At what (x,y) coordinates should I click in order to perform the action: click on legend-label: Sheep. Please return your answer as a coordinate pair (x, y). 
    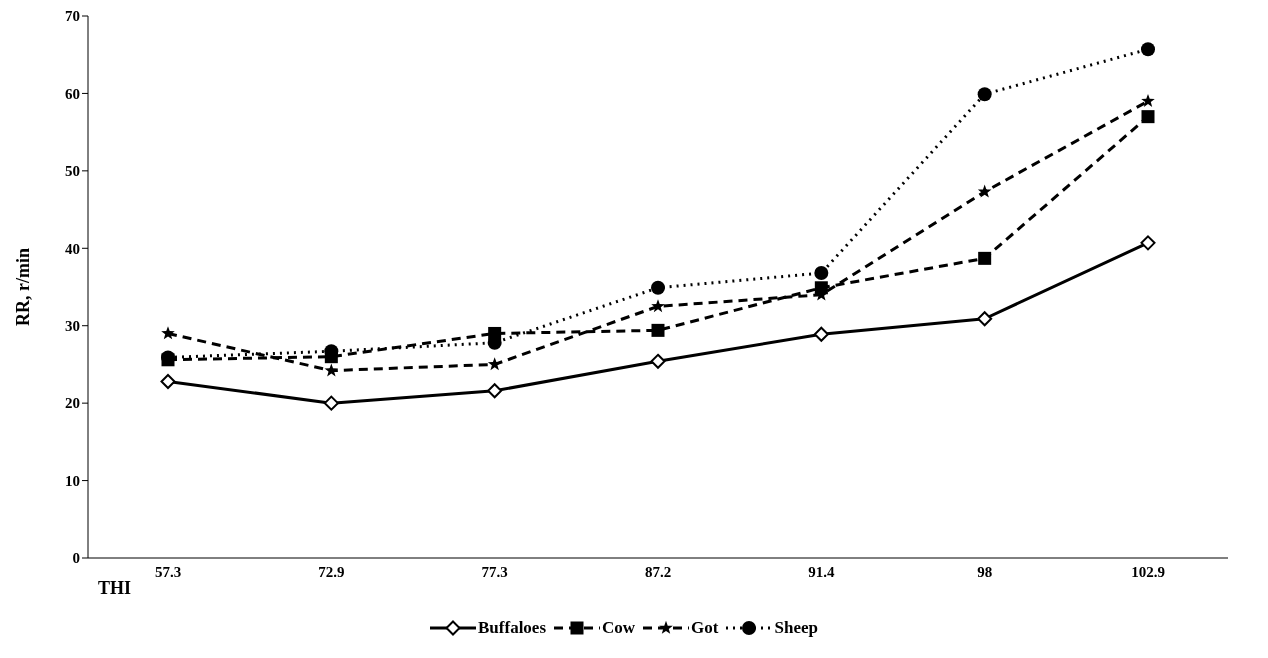
    Looking at the image, I should click on (796, 628).